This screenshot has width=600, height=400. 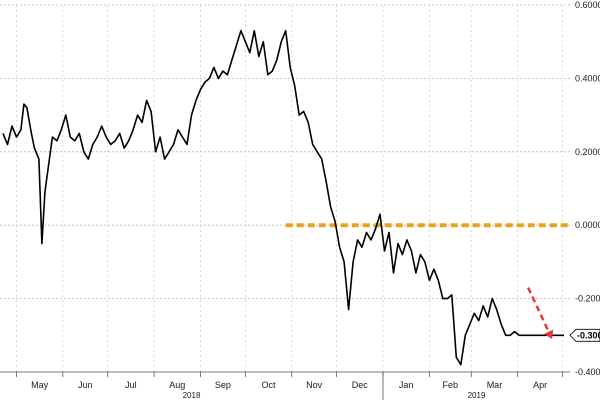 I want to click on y-tick-label: 0.2000, so click(x=587, y=152).